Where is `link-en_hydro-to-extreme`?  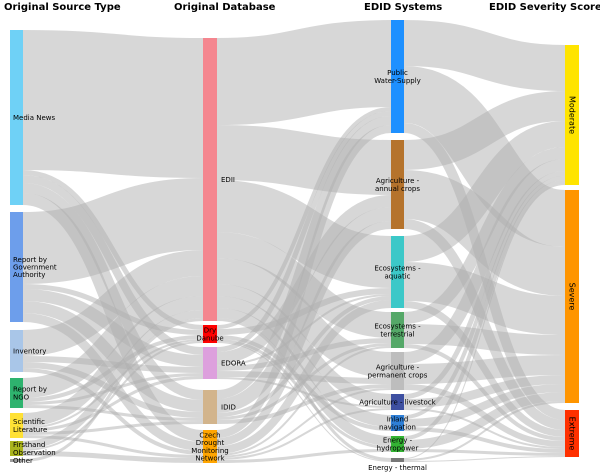 link-en_hydro-to-extreme is located at coordinates (484, 452).